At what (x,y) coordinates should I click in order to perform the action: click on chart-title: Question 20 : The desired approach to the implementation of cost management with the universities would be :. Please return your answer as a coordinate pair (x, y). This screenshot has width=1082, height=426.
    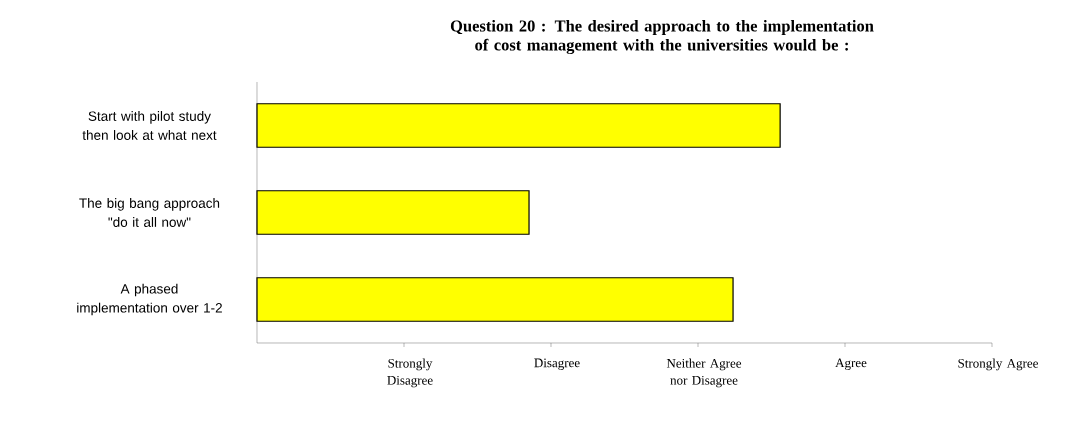
    Looking at the image, I should click on (662, 37).